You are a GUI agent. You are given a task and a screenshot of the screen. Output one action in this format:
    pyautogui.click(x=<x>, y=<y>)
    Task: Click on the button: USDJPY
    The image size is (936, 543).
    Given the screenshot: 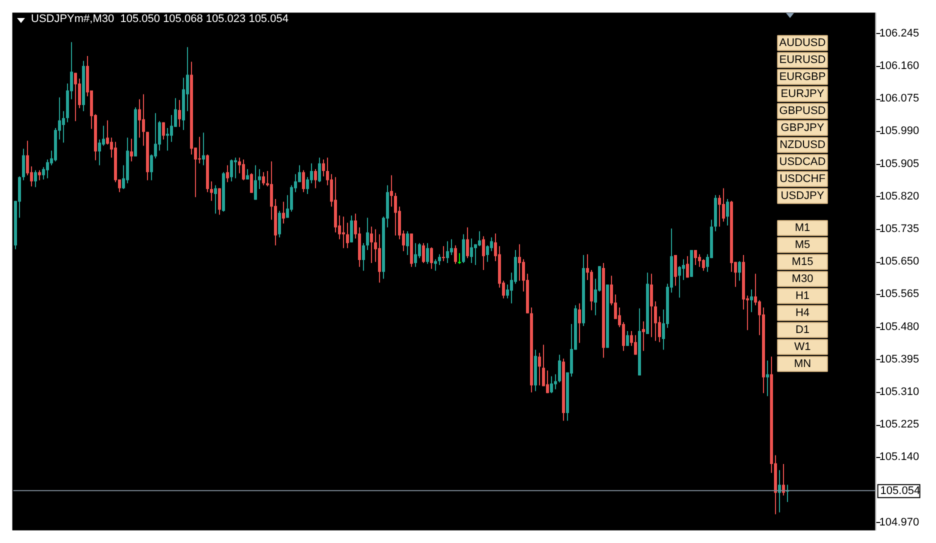 What is the action you would take?
    pyautogui.click(x=802, y=196)
    